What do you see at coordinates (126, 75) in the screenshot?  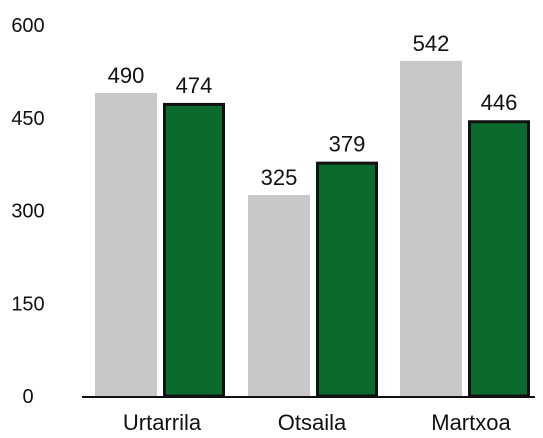 I see `data-label: 490` at bounding box center [126, 75].